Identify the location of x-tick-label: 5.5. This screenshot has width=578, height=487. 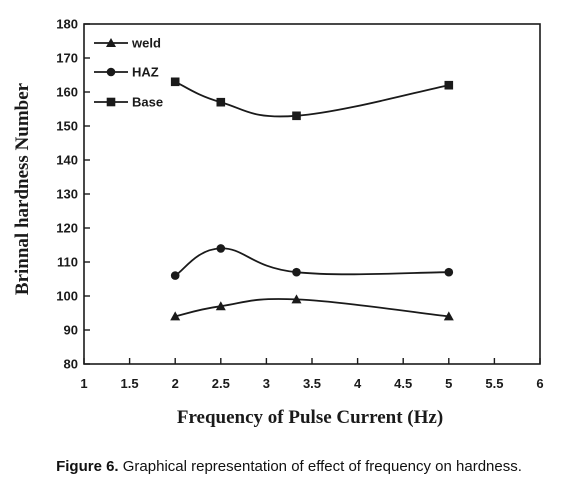
(494, 383).